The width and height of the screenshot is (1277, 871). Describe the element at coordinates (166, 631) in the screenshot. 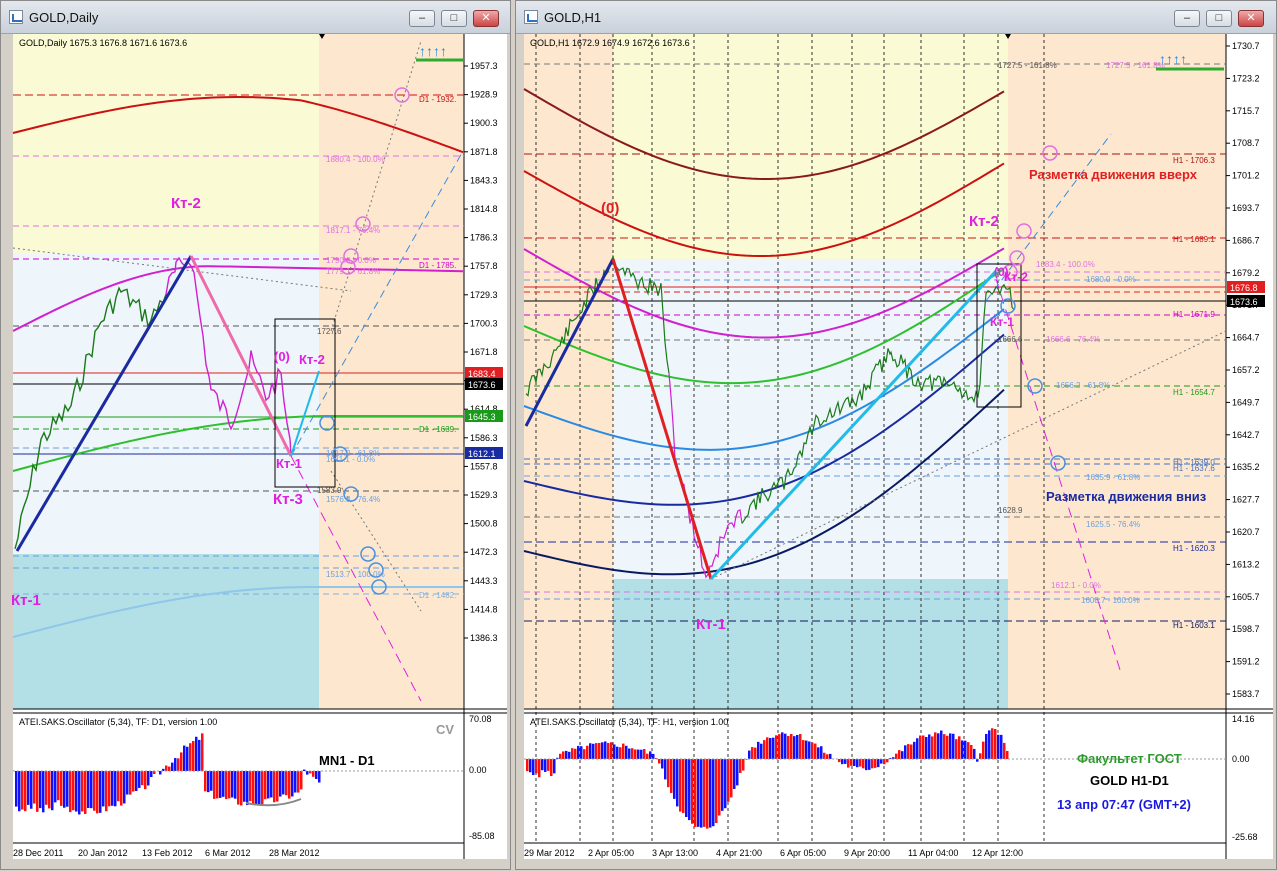

I see `lower-zone` at that location.